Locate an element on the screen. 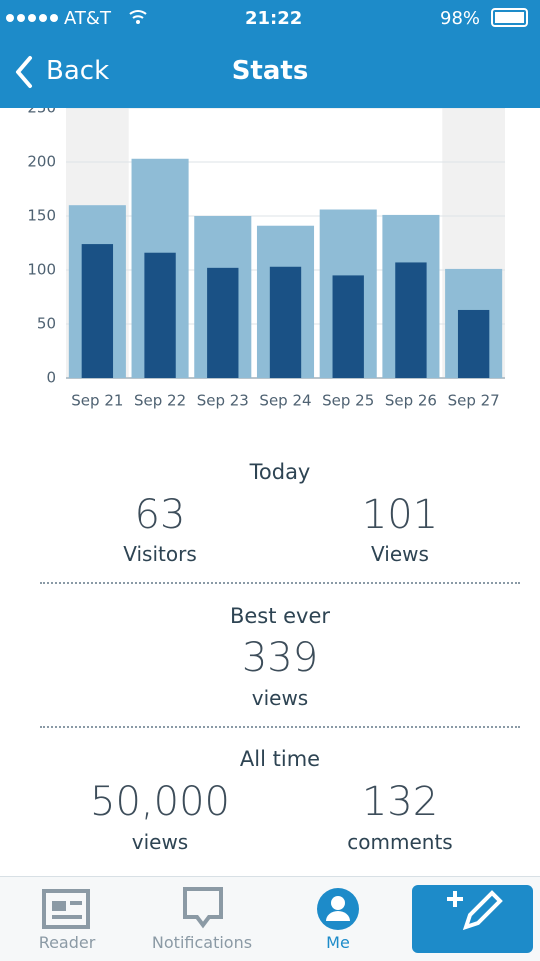 Image resolution: width=540 pixels, height=961 pixels. stat-value: 50,000 is located at coordinates (160, 802).